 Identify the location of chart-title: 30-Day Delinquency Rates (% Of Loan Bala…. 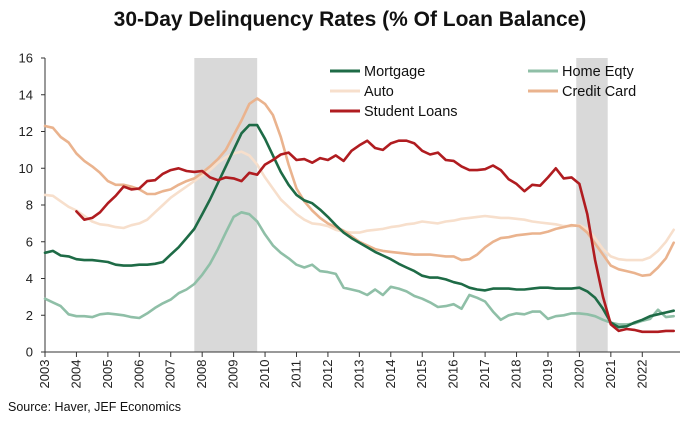
(350, 19).